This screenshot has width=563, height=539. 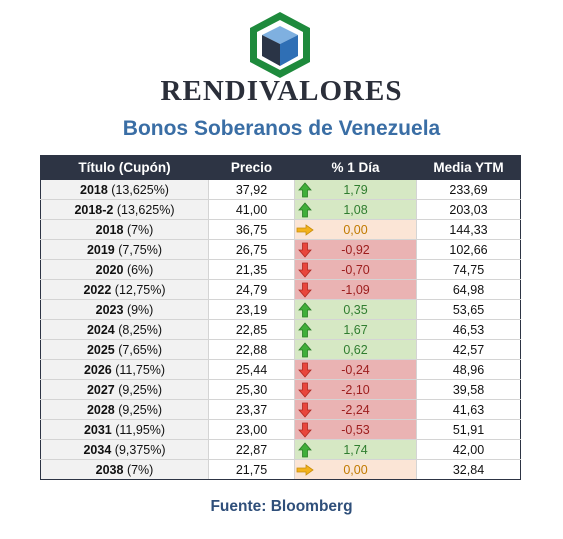 I want to click on bond-change-cell: 1,74, so click(x=355, y=449).